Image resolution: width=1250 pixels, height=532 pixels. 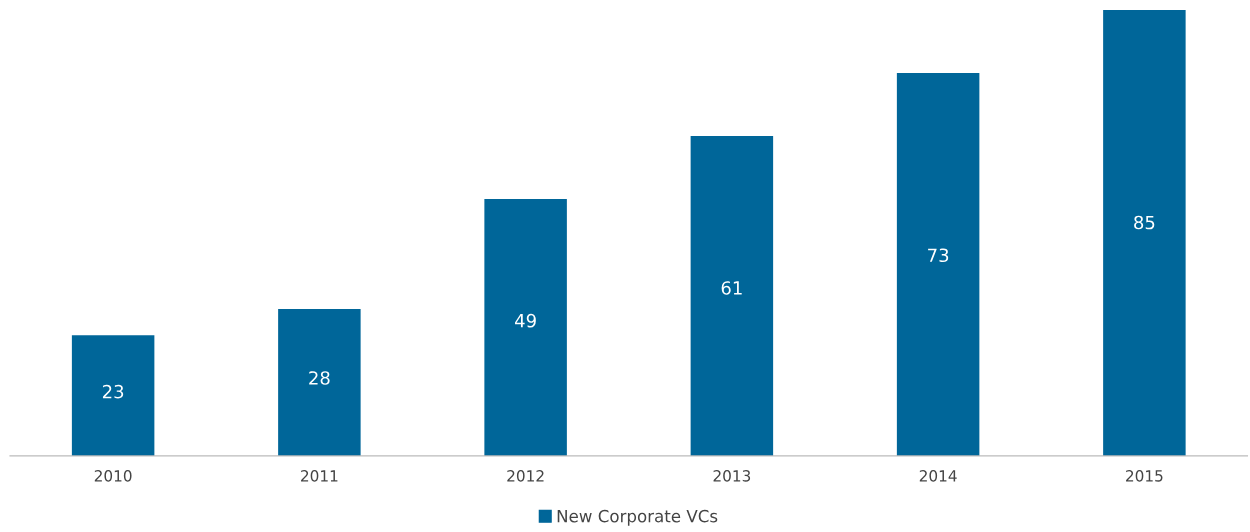 I want to click on data-label: 28, so click(x=319, y=378).